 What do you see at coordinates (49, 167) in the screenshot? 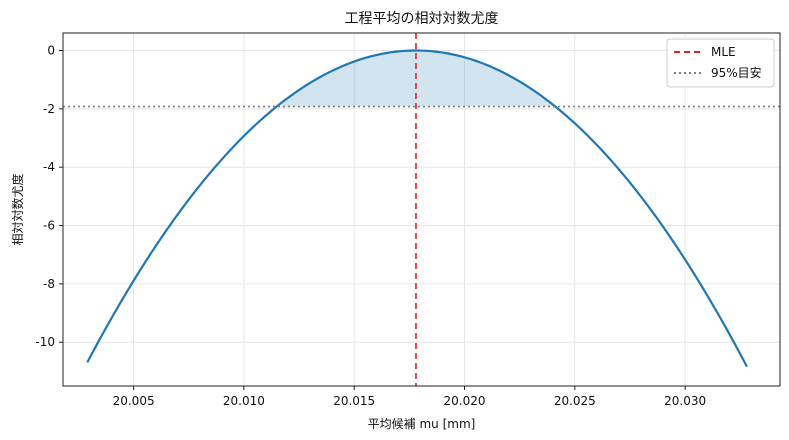
I see `y-tick-label: -4` at bounding box center [49, 167].